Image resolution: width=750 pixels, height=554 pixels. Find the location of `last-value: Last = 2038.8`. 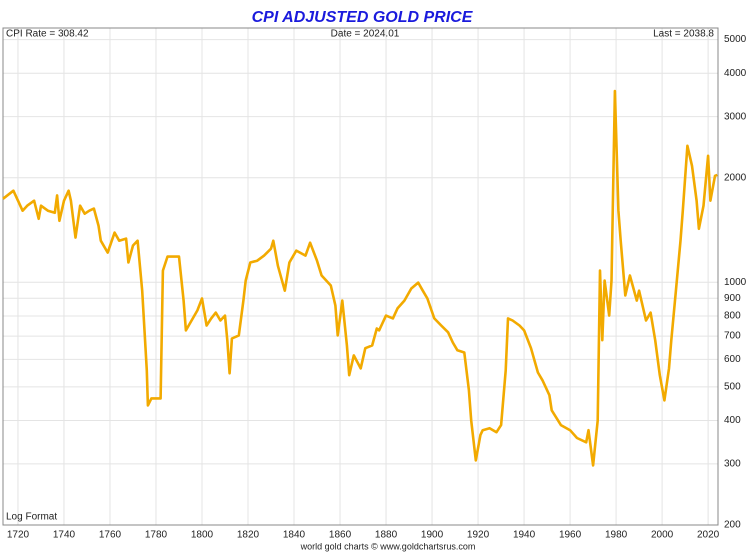

last-value: Last = 2038.8 is located at coordinates (683, 34).